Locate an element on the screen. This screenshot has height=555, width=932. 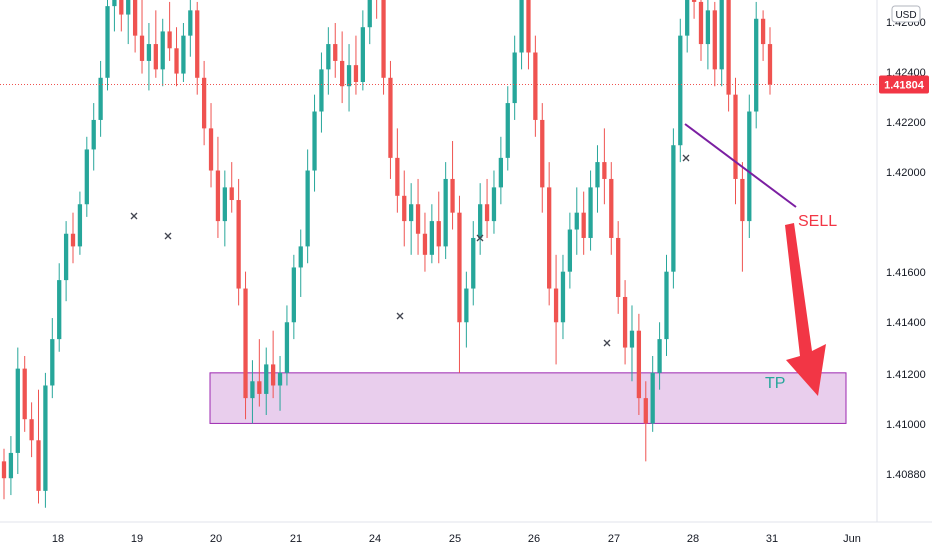
time-tick-label: Jun is located at coordinates (852, 539).